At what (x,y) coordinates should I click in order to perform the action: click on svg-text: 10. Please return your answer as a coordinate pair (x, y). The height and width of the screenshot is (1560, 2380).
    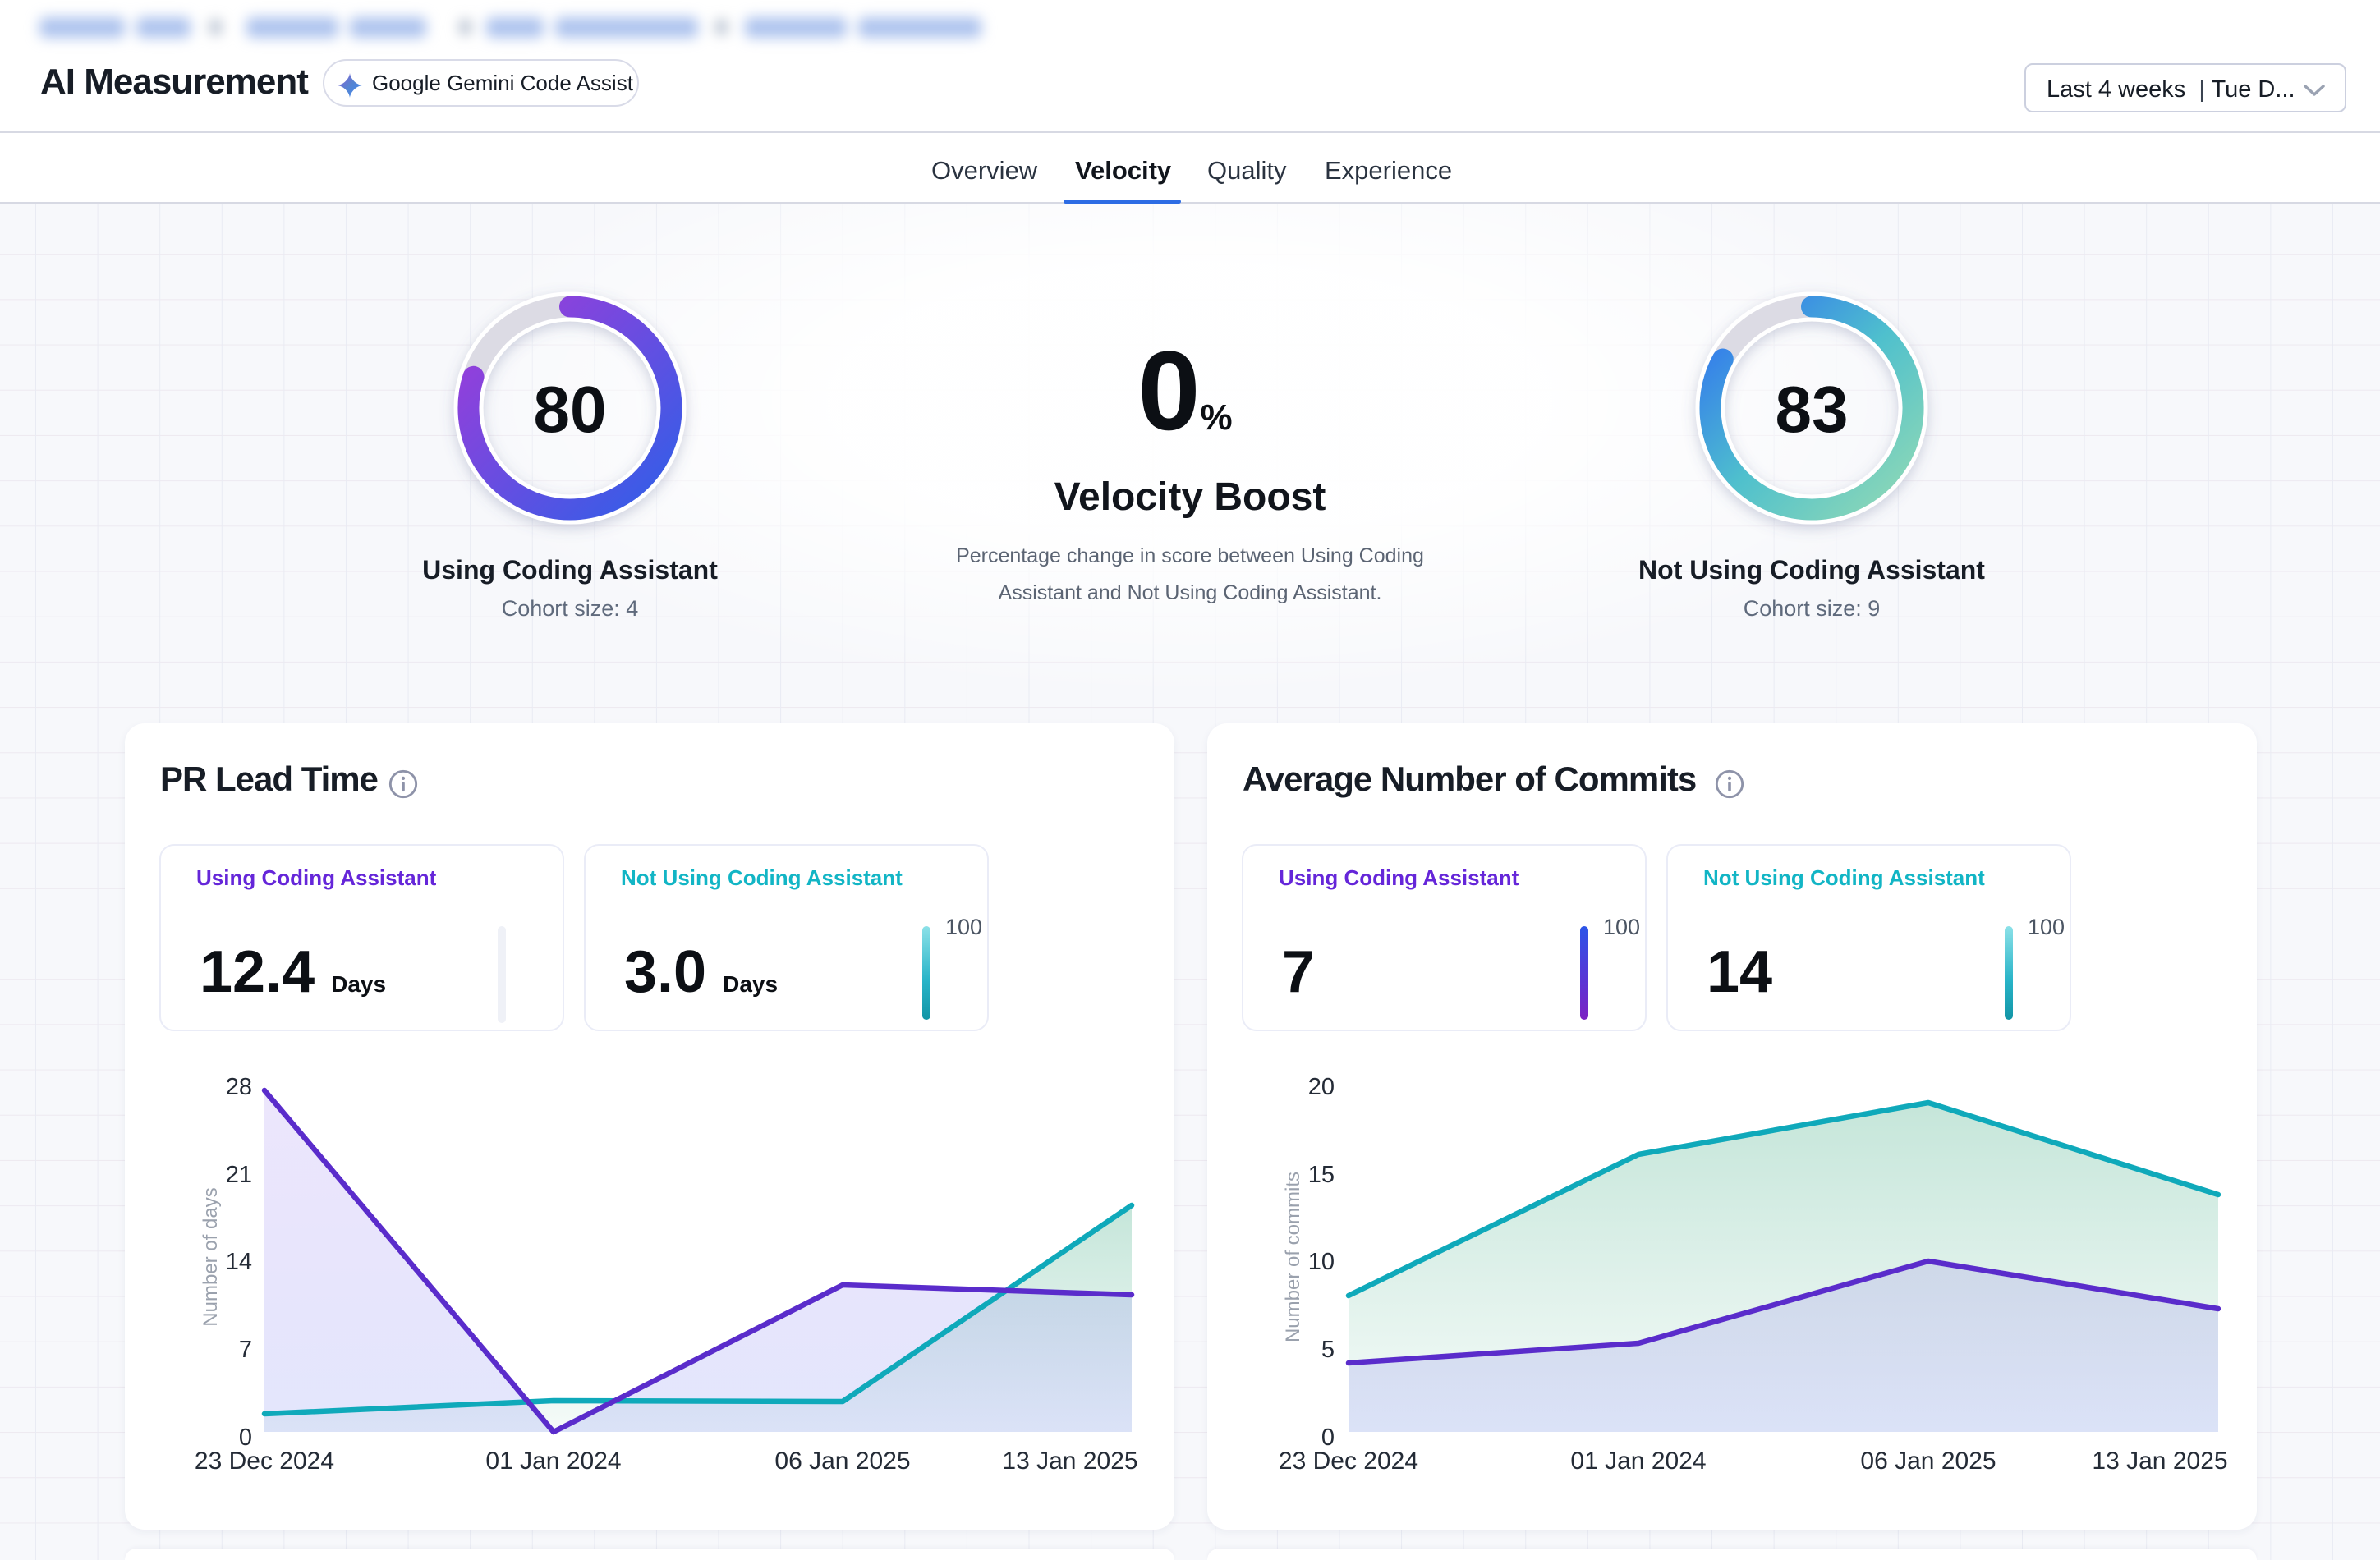
    Looking at the image, I should click on (1321, 1262).